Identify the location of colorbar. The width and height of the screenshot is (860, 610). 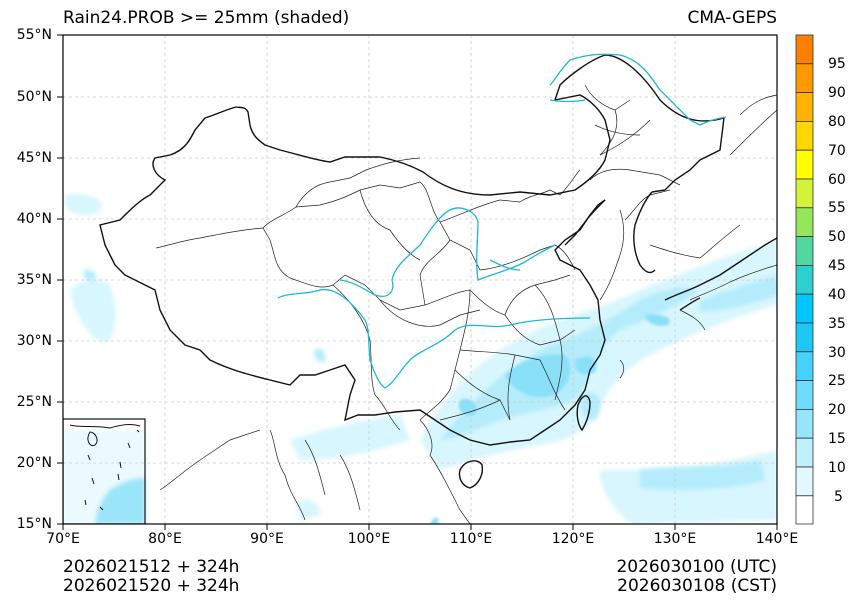
(804, 279).